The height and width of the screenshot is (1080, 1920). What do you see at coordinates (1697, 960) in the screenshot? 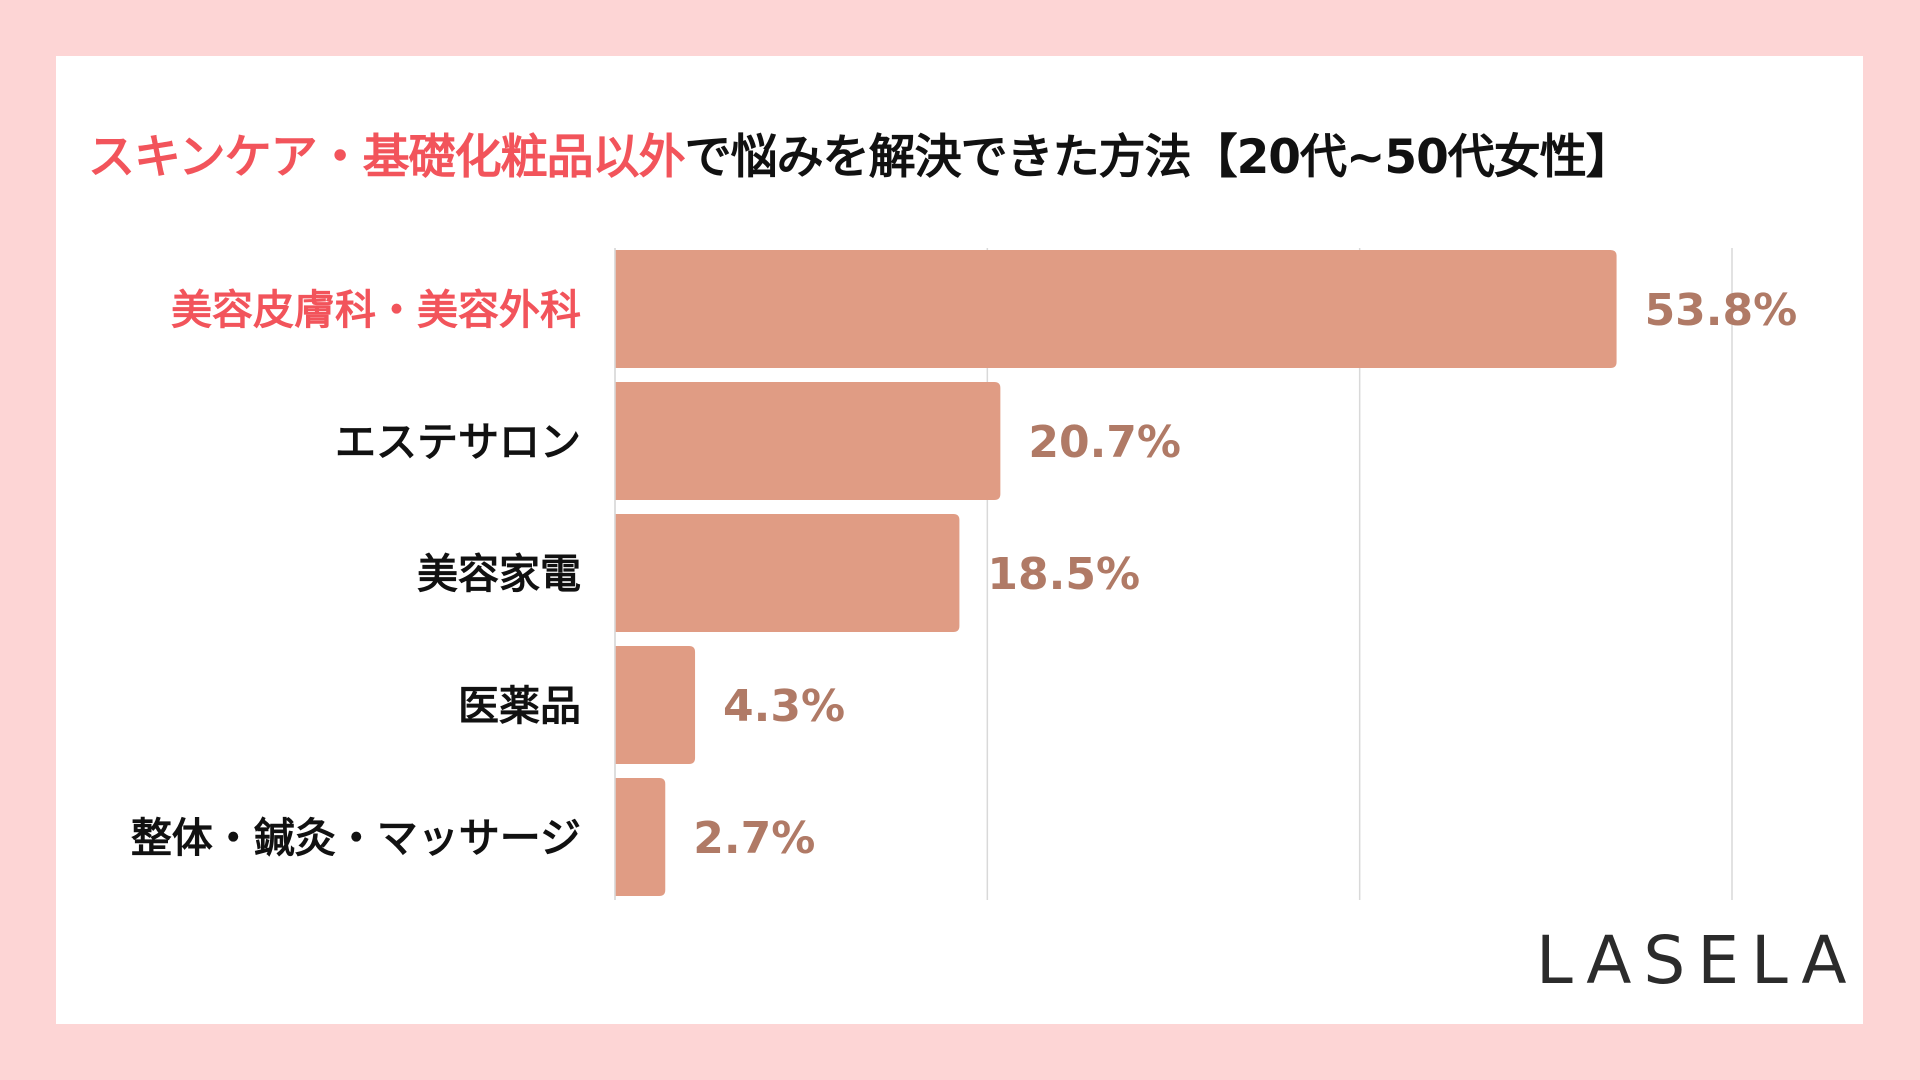
I see `lasela-logo: LASELA` at bounding box center [1697, 960].